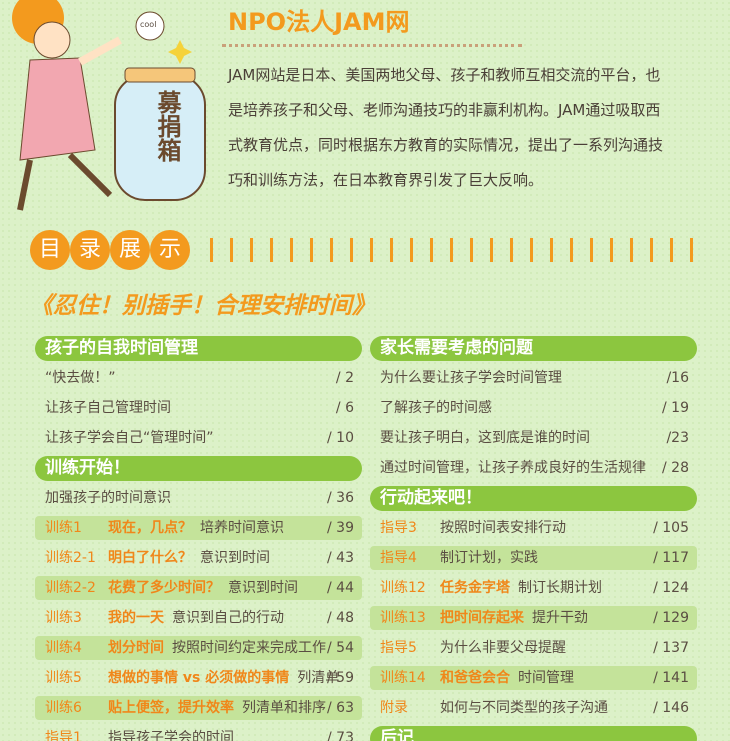 This screenshot has width=730, height=741. What do you see at coordinates (398, 648) in the screenshot?
I see `entry-label: 指导5` at bounding box center [398, 648].